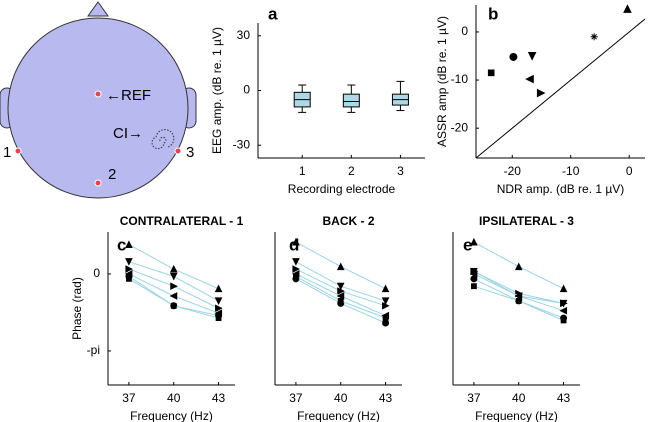  Describe the element at coordinates (190, 152) in the screenshot. I see `electrode-label: 3` at that location.